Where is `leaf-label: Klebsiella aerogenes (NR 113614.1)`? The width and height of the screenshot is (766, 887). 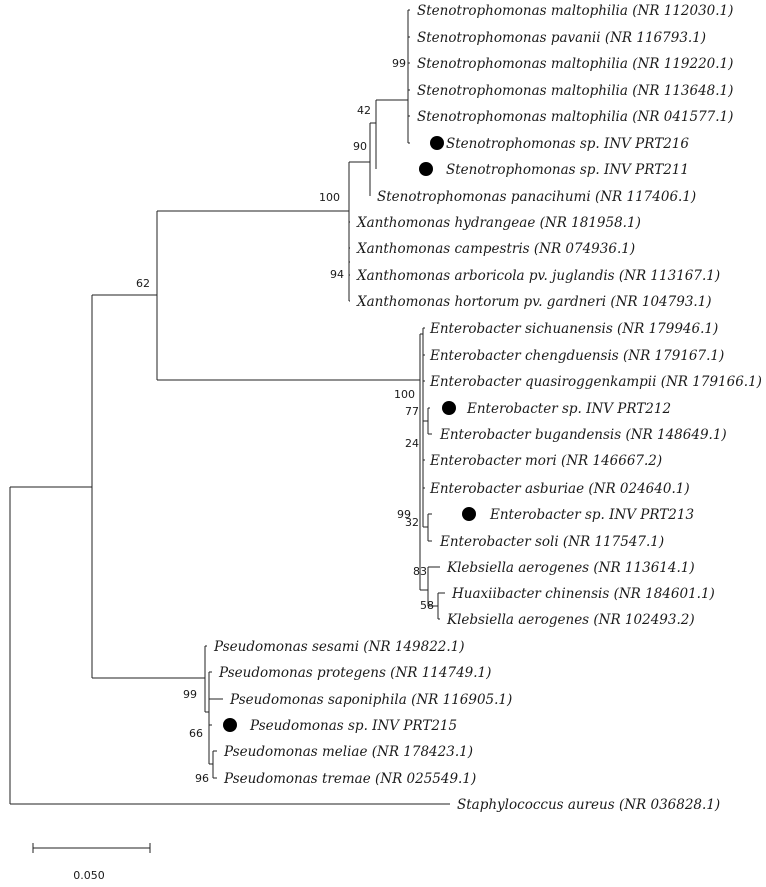 leaf-label: Klebsiella aerogenes (NR 113614.1) is located at coordinates (570, 568).